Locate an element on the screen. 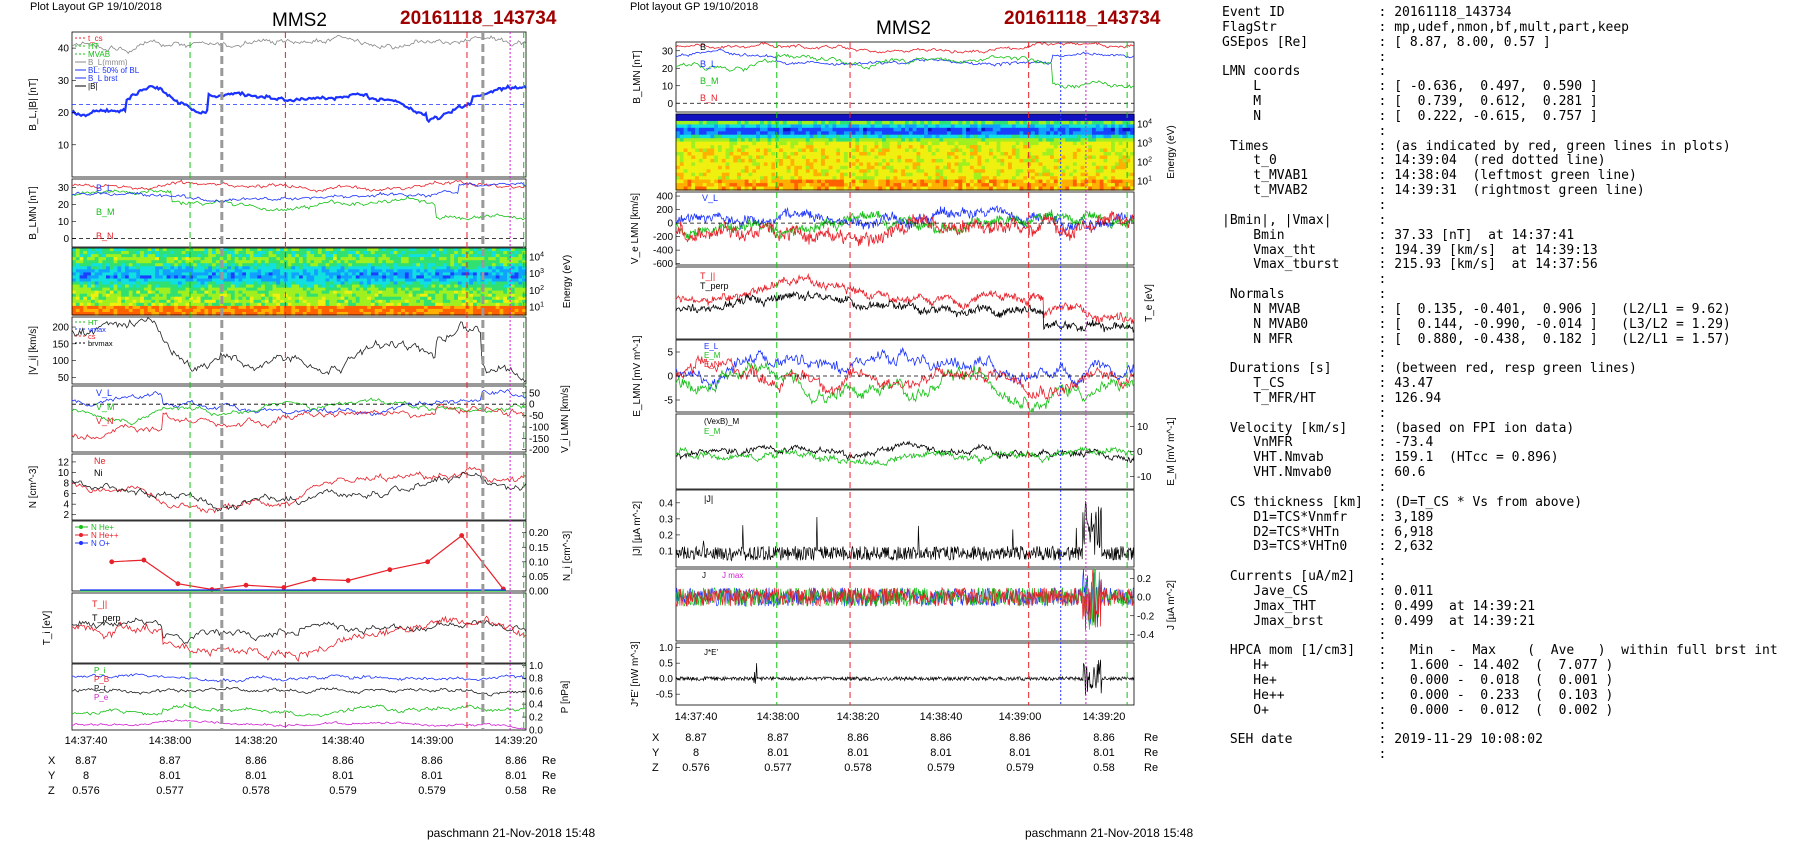  series-label: P_B is located at coordinates (101, 679).